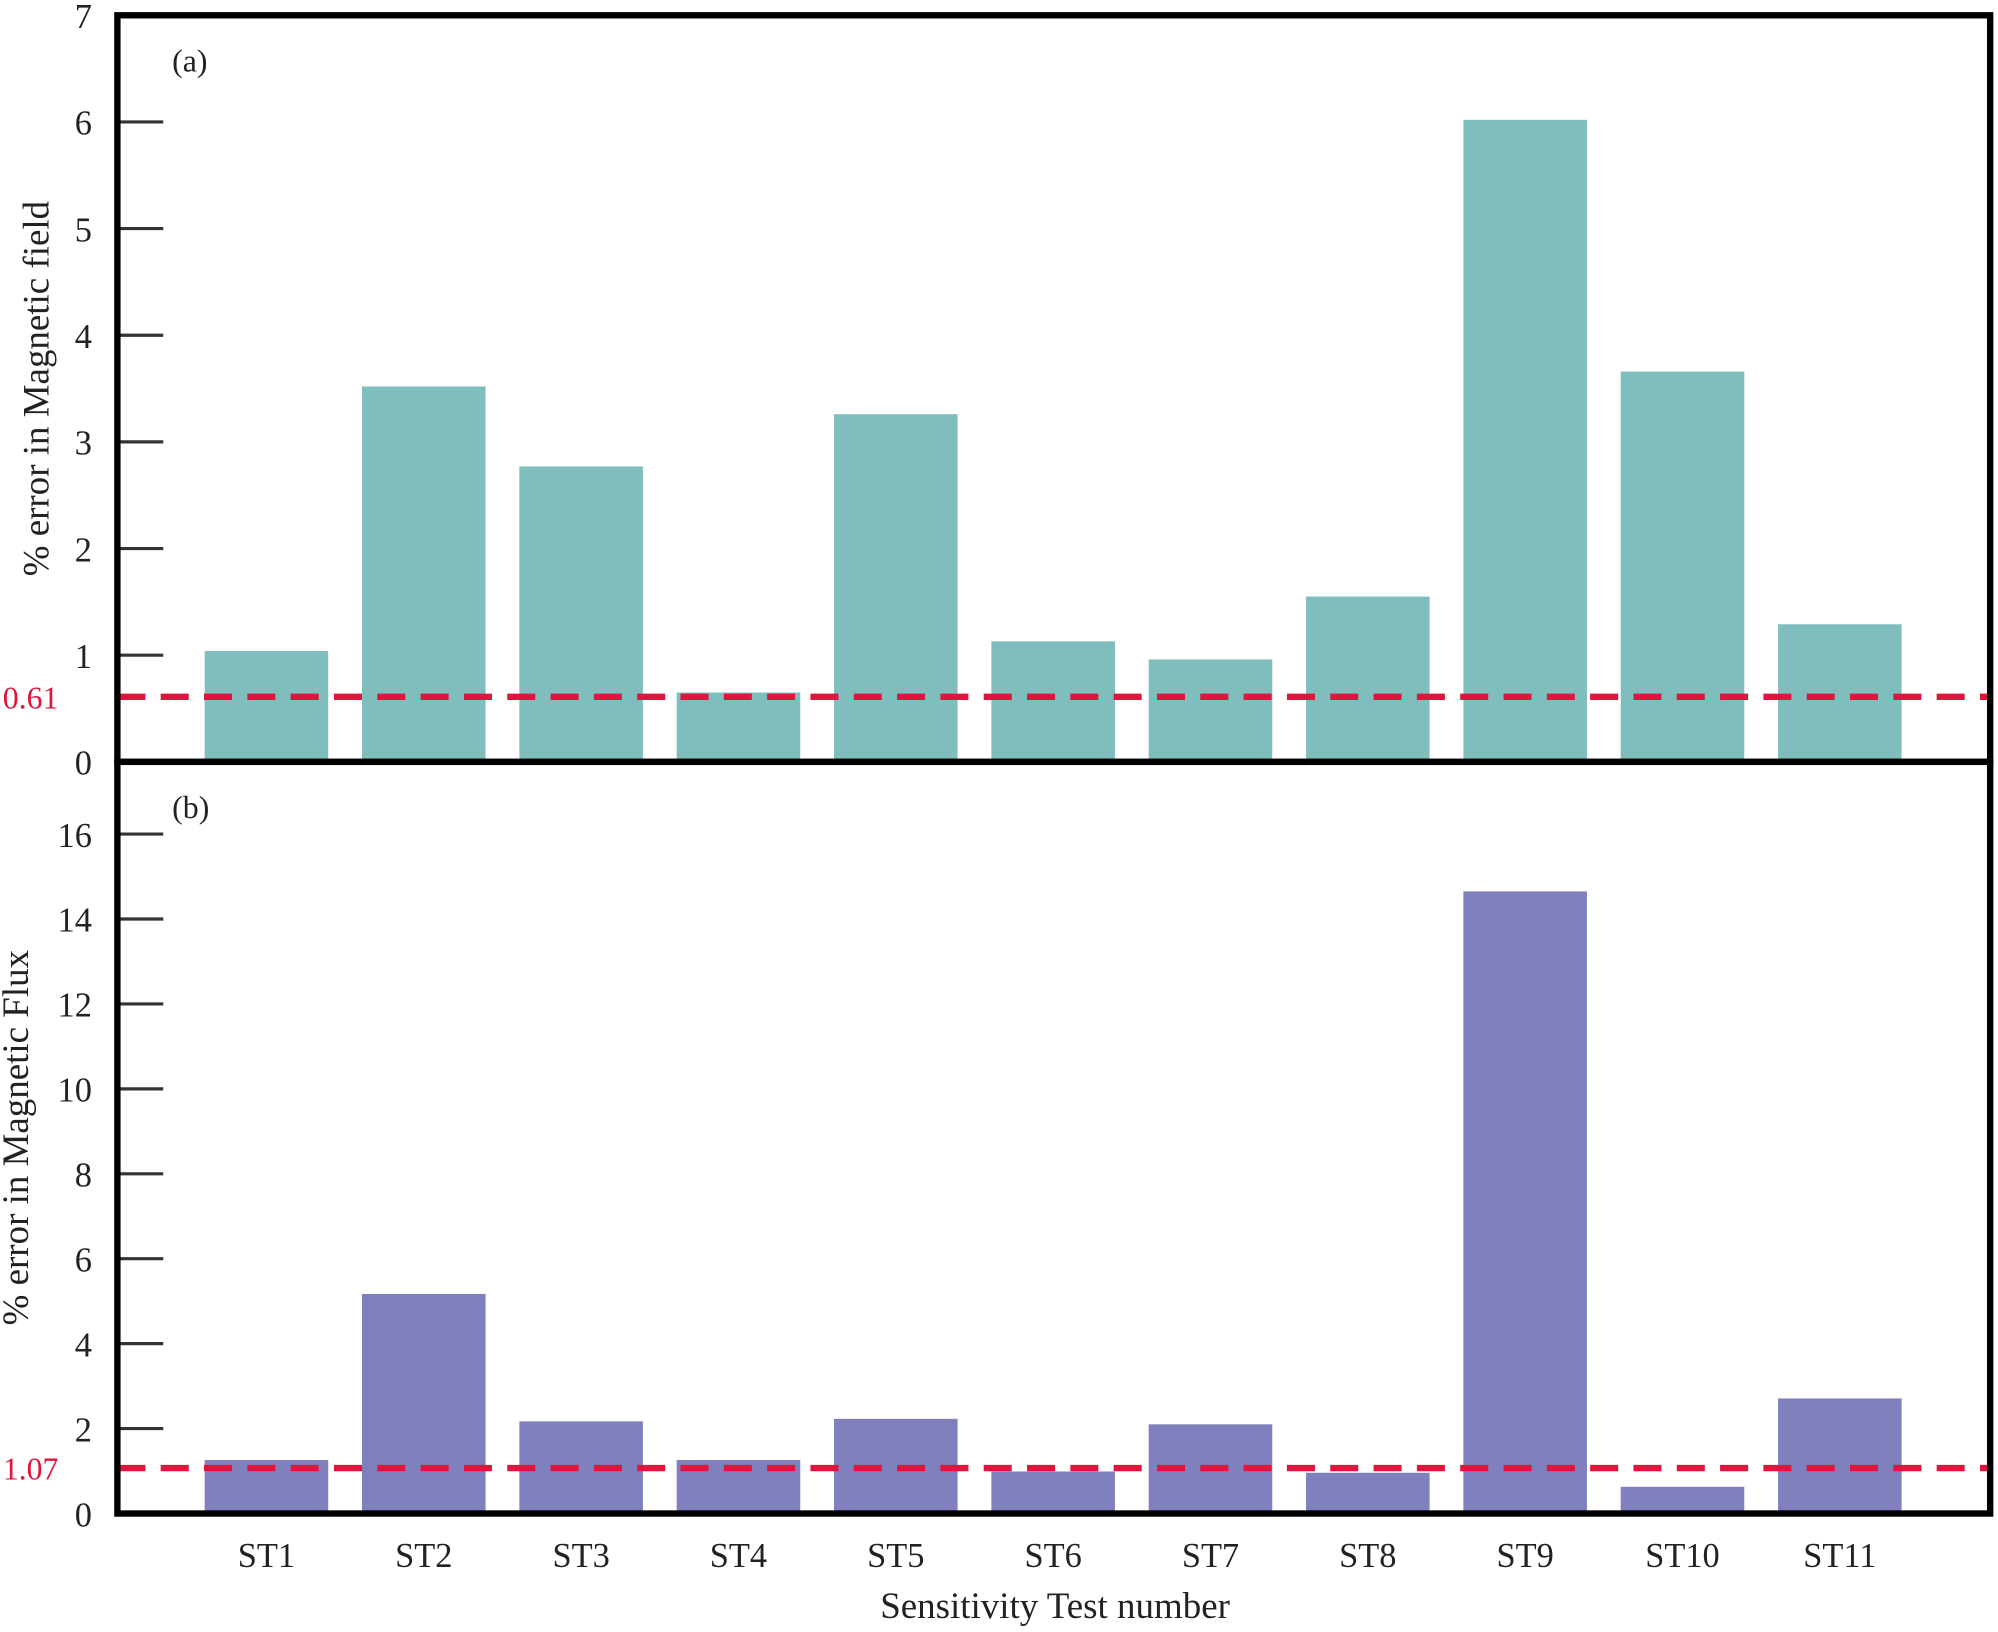 Image resolution: width=1998 pixels, height=1632 pixels. Describe the element at coordinates (75, 1006) in the screenshot. I see `y-tick-label: 12` at that location.